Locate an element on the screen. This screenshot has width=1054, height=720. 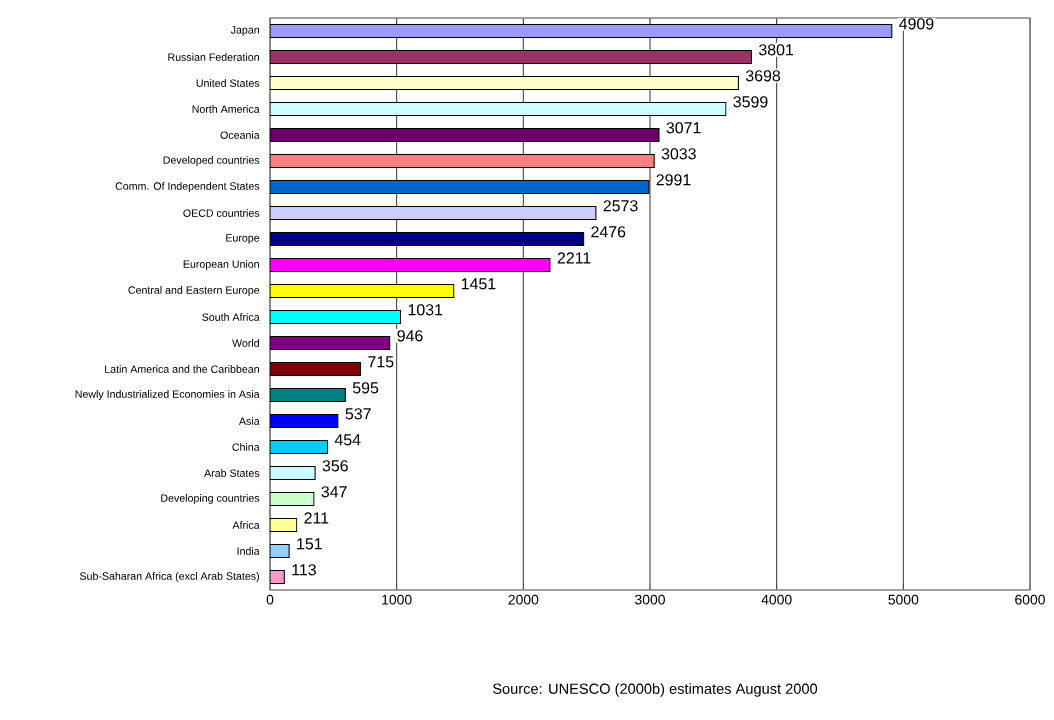
data-label: 3698 is located at coordinates (763, 76).